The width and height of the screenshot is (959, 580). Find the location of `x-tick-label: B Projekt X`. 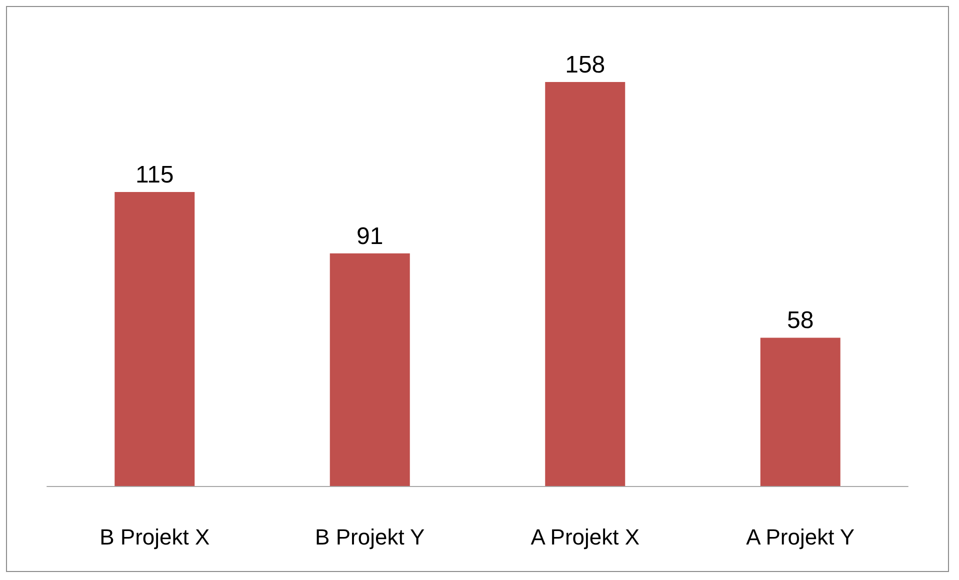

x-tick-label: B Projekt X is located at coordinates (155, 537).